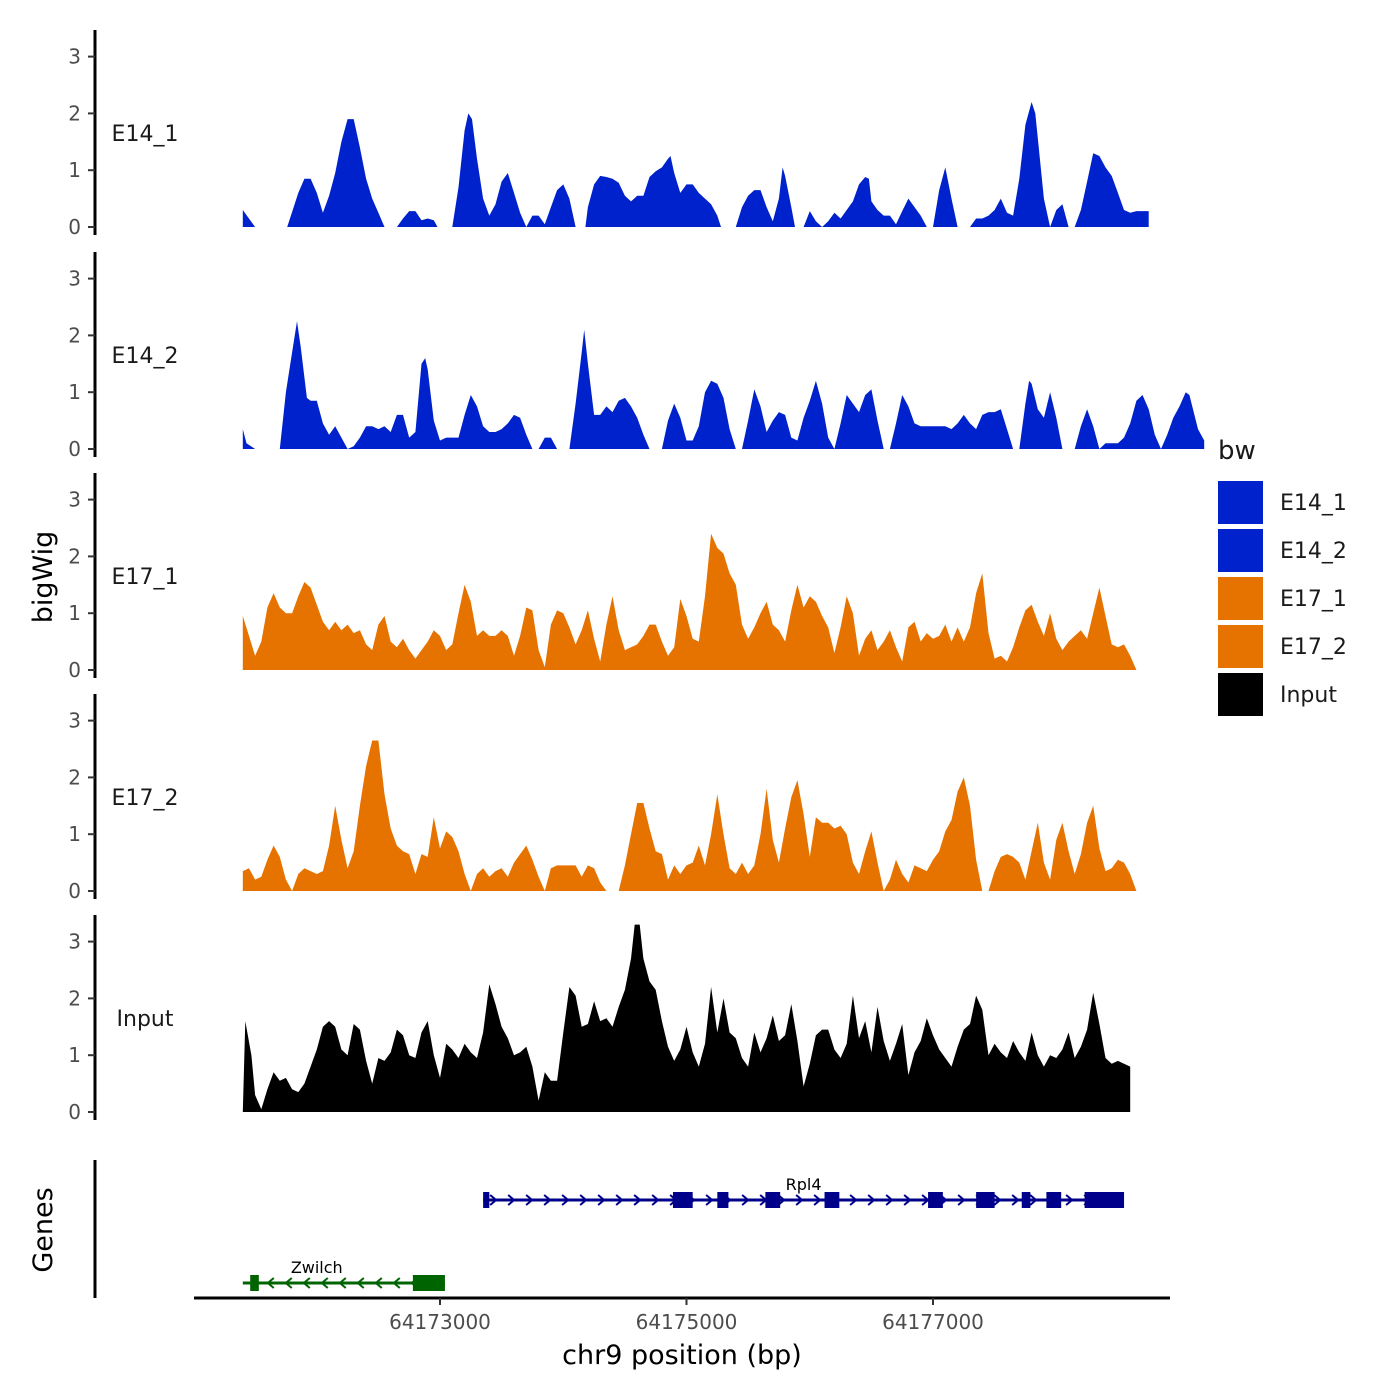 The width and height of the screenshot is (1400, 1400). What do you see at coordinates (440, 1322) in the screenshot?
I see `x-tick-label: 64173000` at bounding box center [440, 1322].